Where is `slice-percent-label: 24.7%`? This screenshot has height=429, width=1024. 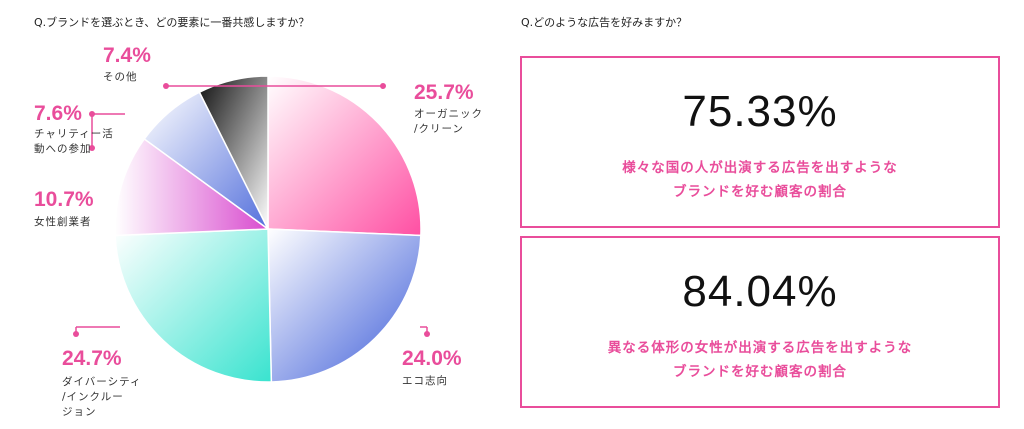
slice-percent-label: 24.7% is located at coordinates (92, 358).